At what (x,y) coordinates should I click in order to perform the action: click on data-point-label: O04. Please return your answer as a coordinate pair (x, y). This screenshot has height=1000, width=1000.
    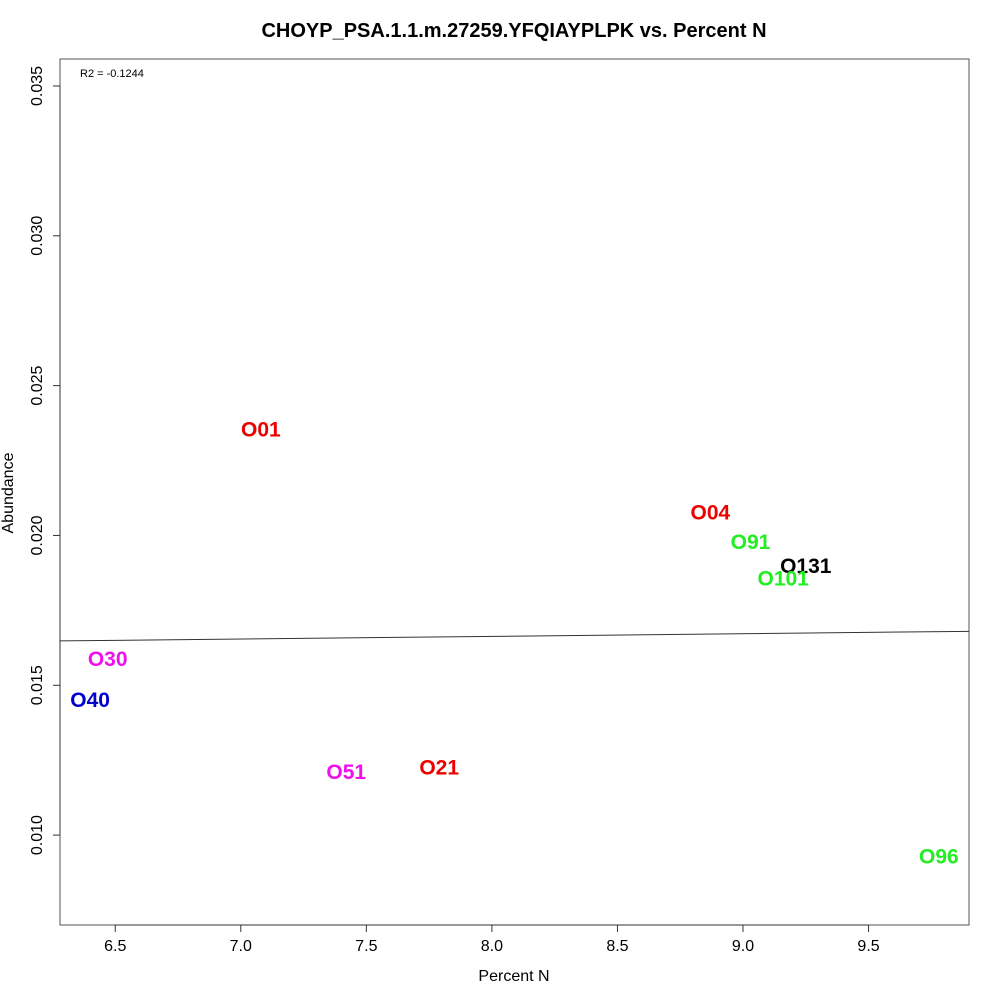
    Looking at the image, I should click on (711, 513).